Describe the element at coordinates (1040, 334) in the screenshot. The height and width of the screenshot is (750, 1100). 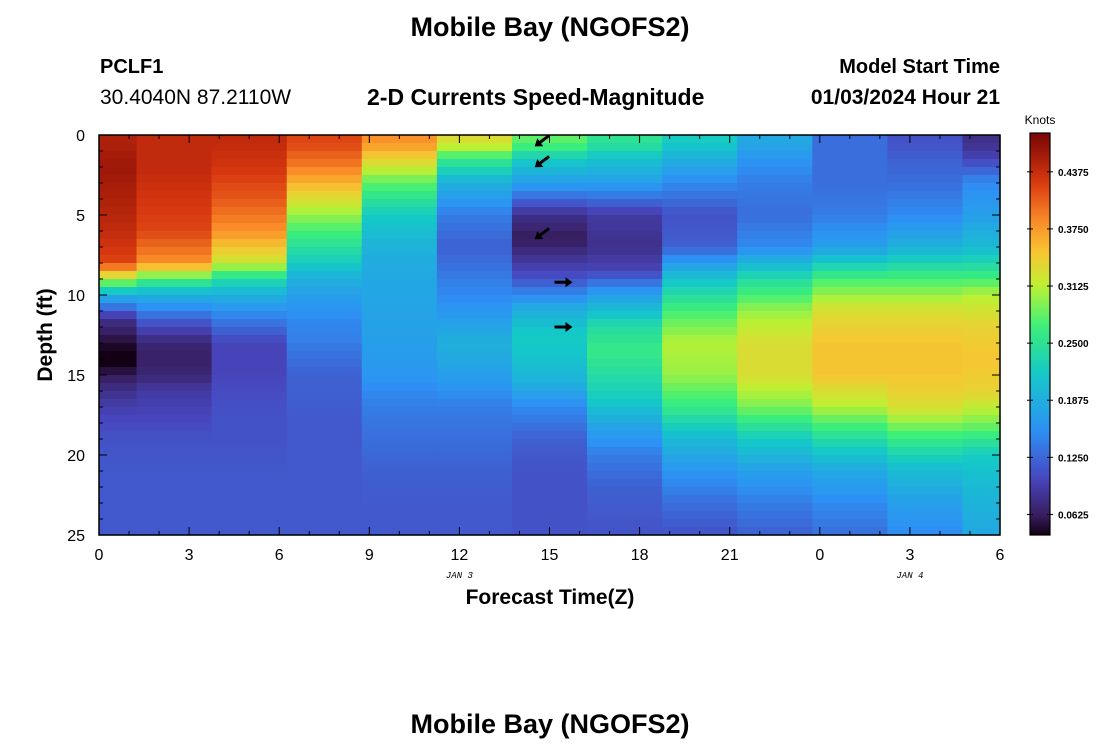
I see `colorbar-gradient` at that location.